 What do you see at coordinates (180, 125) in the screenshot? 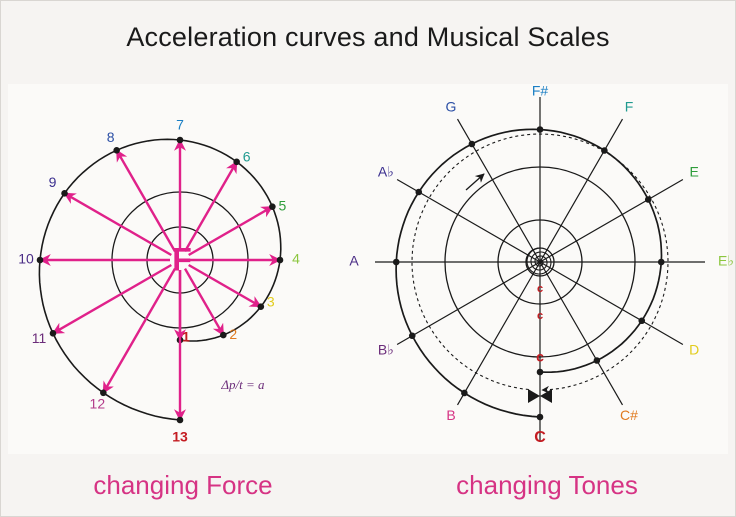
I see `force-label-7: 7` at bounding box center [180, 125].